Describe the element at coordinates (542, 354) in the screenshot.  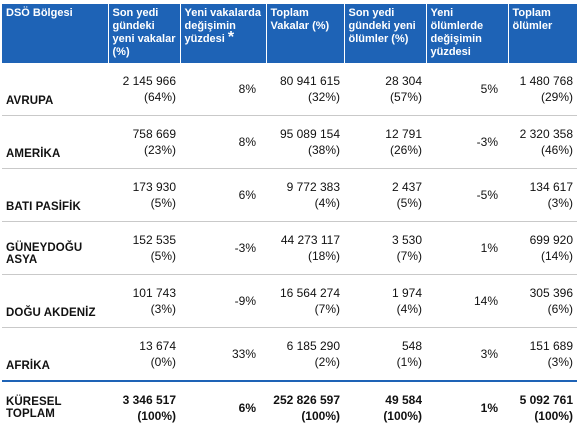
I see `total-deaths-cell: 151 689 (3%)` at that location.